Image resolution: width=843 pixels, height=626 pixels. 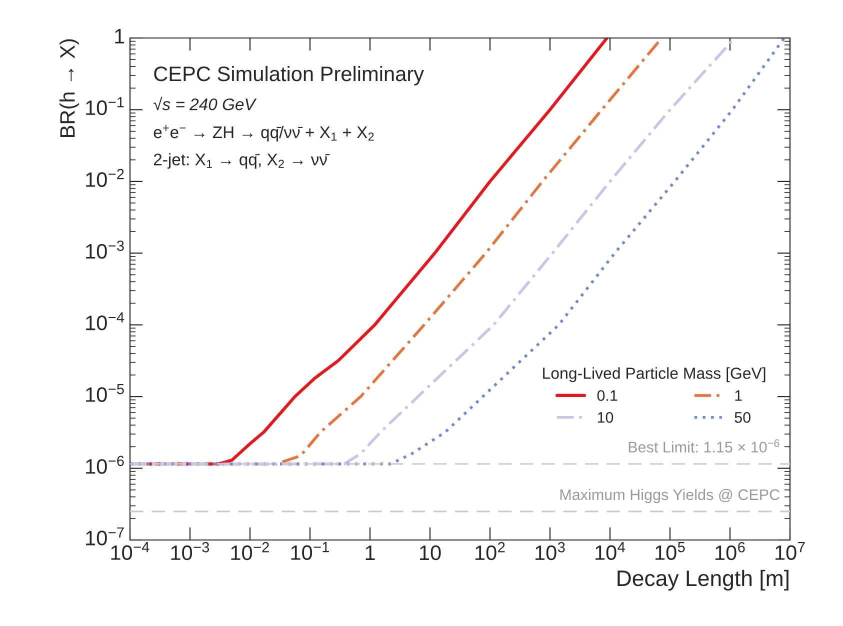 I want to click on ref-line-label: Best Limit: 1.15 × 10$^{−6}$, so click(x=704, y=446).